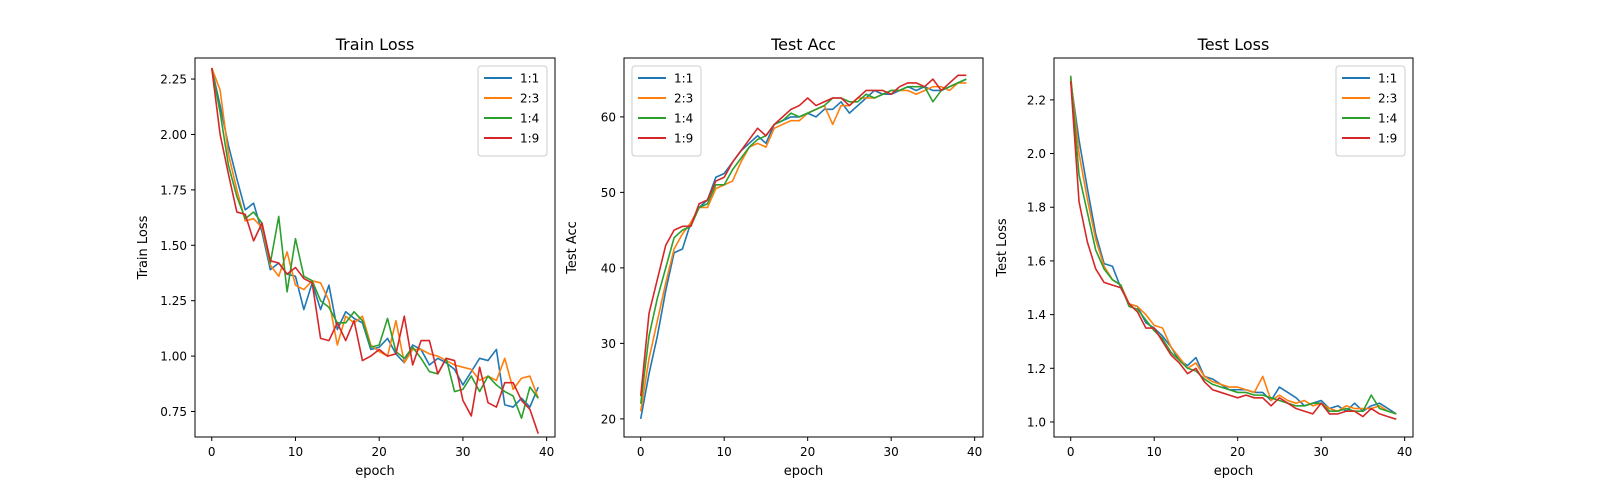 Image resolution: width=1600 pixels, height=500 pixels. What do you see at coordinates (173, 190) in the screenshot?
I see `y-tick-label: 1.75` at bounding box center [173, 190].